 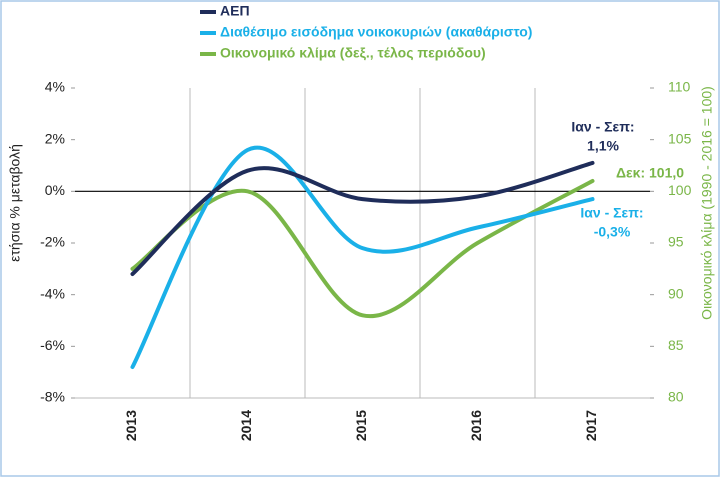 What do you see at coordinates (680, 138) in the screenshot?
I see `y2-tick-label: 105` at bounding box center [680, 138].